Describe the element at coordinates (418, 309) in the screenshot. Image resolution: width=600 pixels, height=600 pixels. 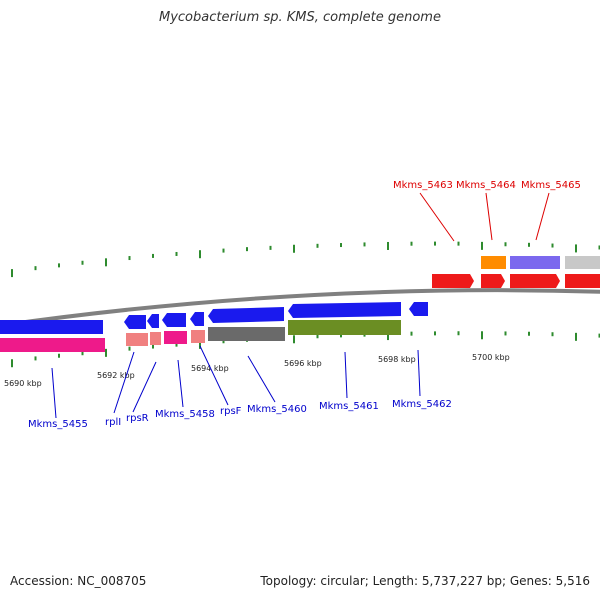
I see `gene-arrow-mkms5462` at that location.